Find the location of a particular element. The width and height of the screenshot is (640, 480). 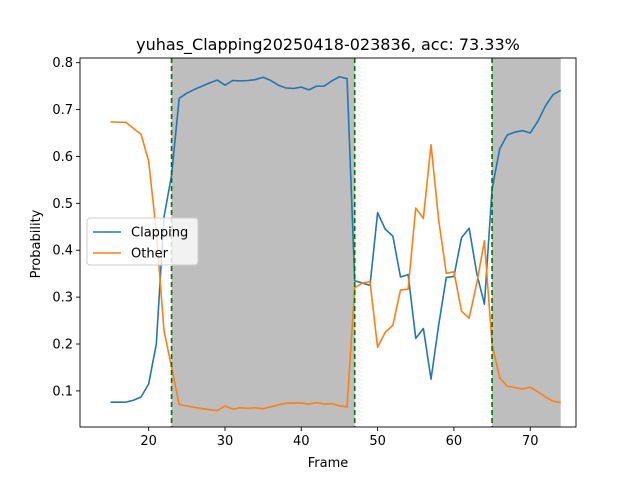

x-tick-label: 20 is located at coordinates (148, 441).